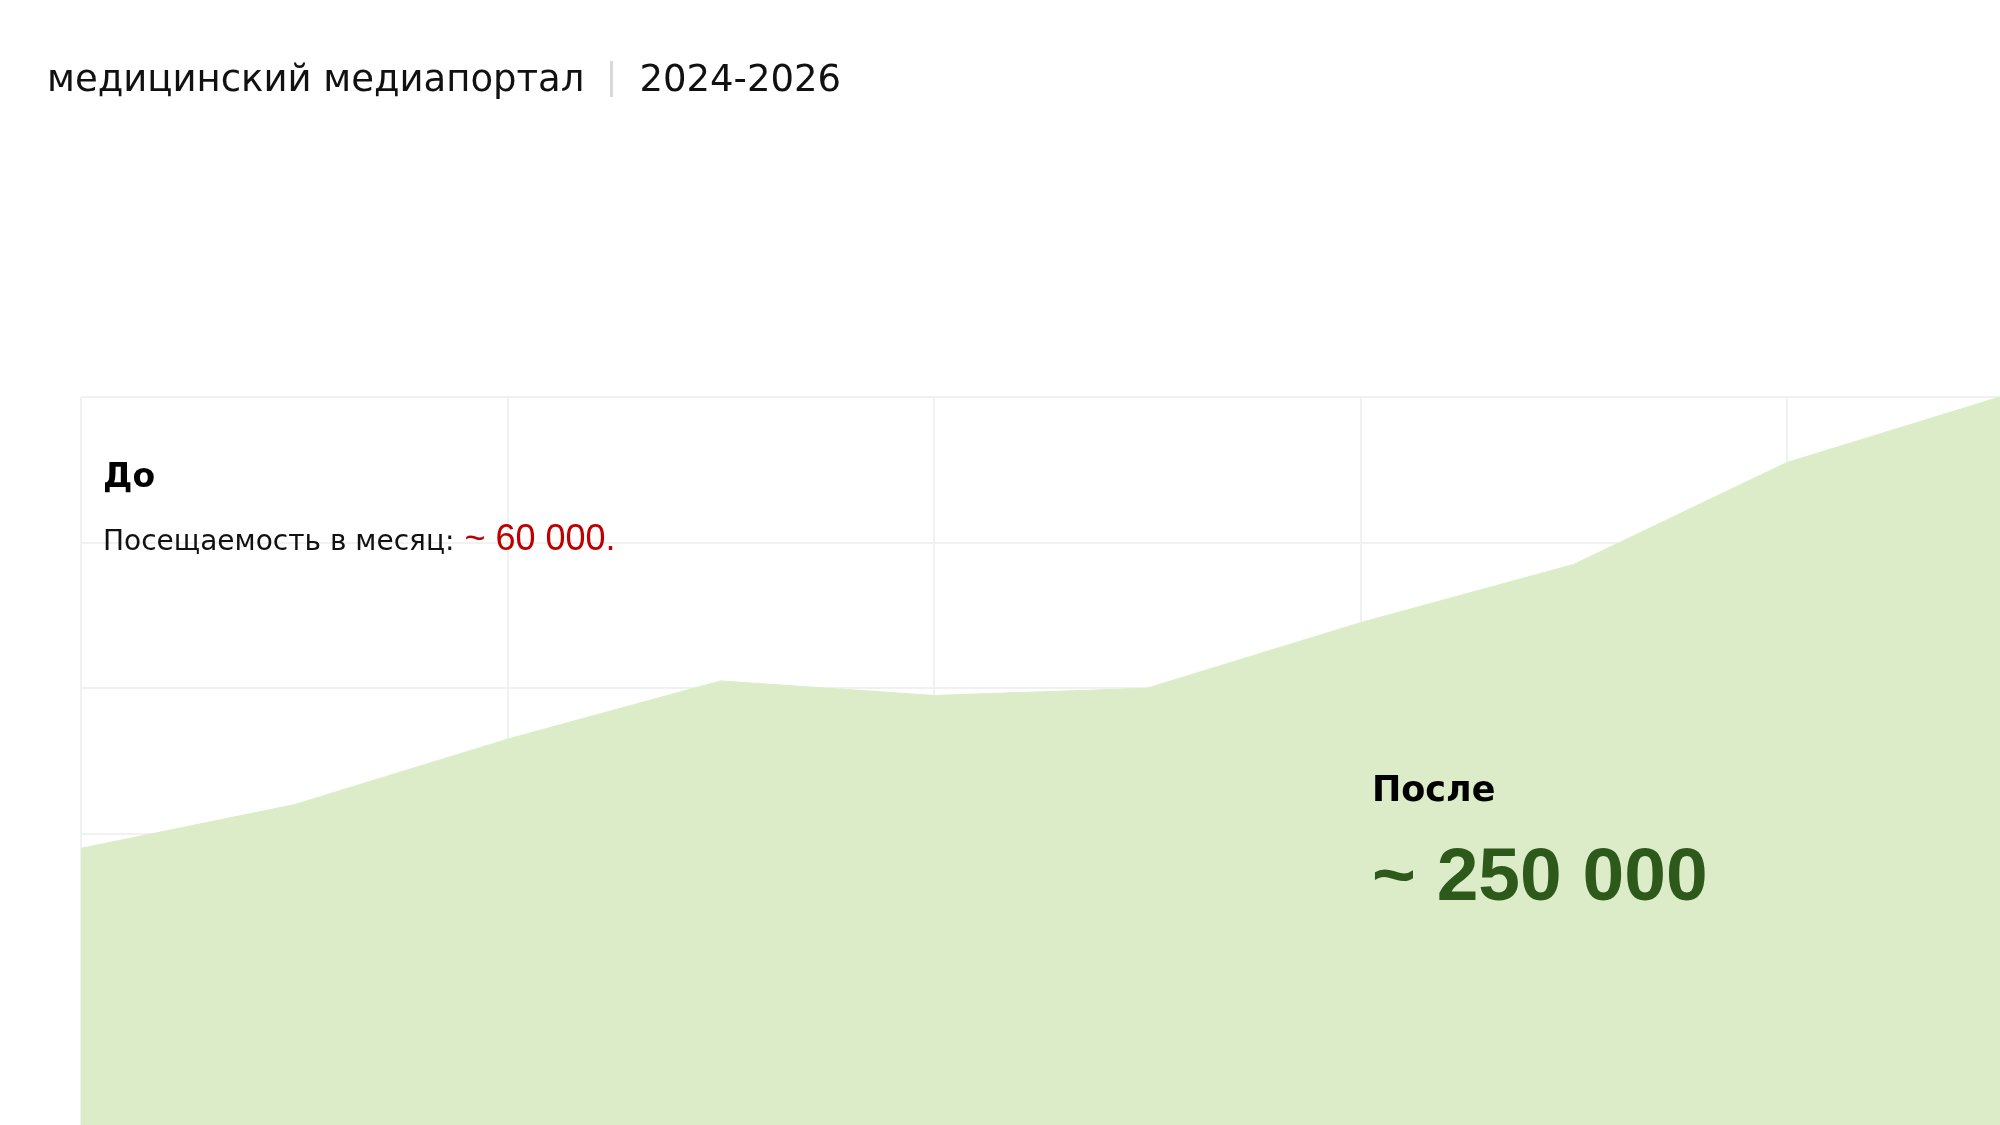 The image size is (2000, 1125). I want to click on chart-title: медицинский медиапортал, so click(316, 78).